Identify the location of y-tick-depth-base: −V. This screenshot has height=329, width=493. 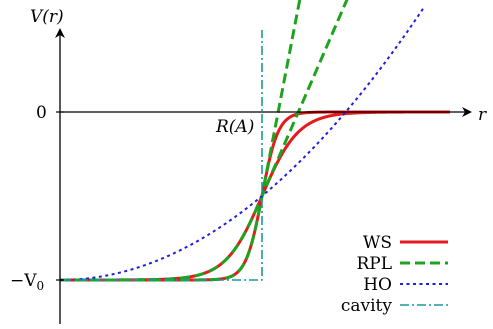
(23, 281).